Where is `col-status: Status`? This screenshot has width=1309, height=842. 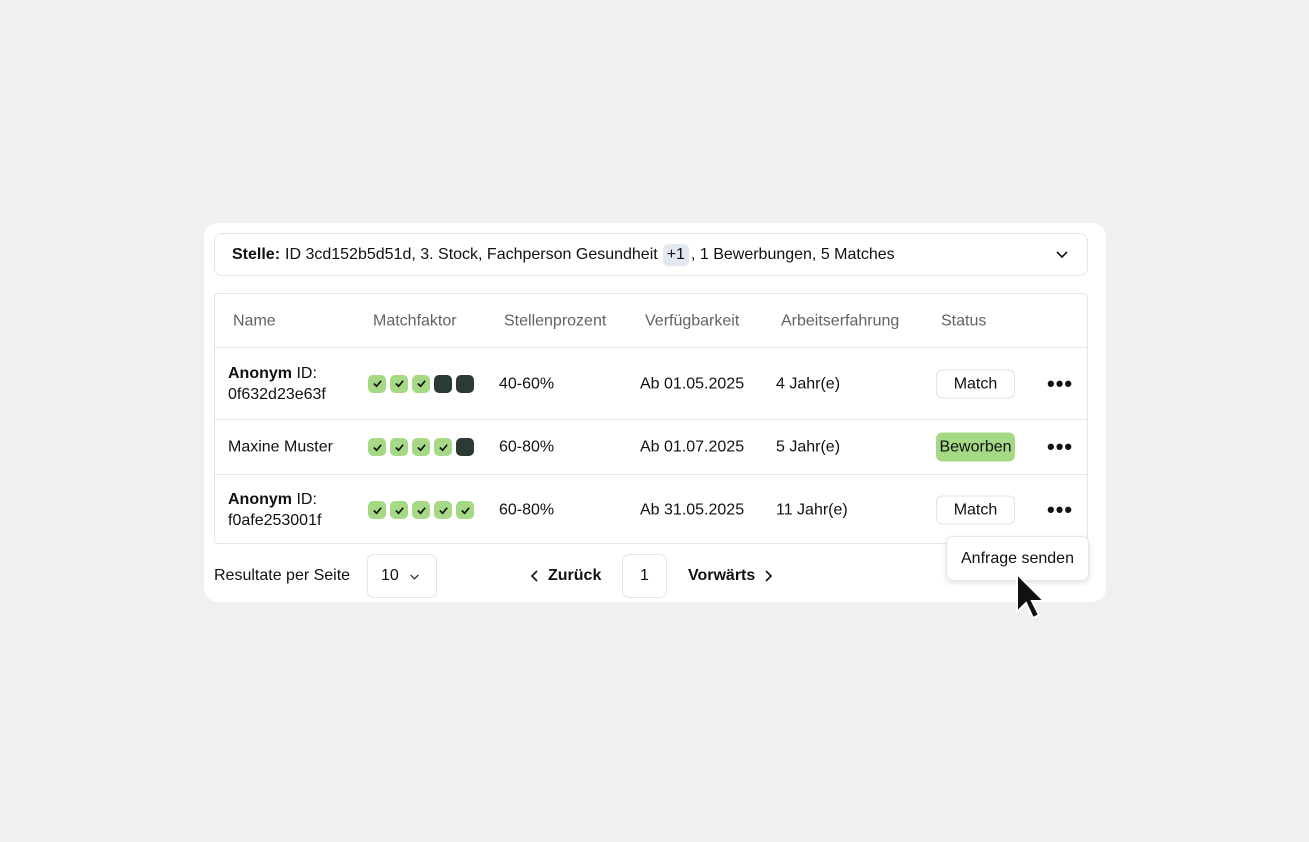 col-status: Status is located at coordinates (964, 320).